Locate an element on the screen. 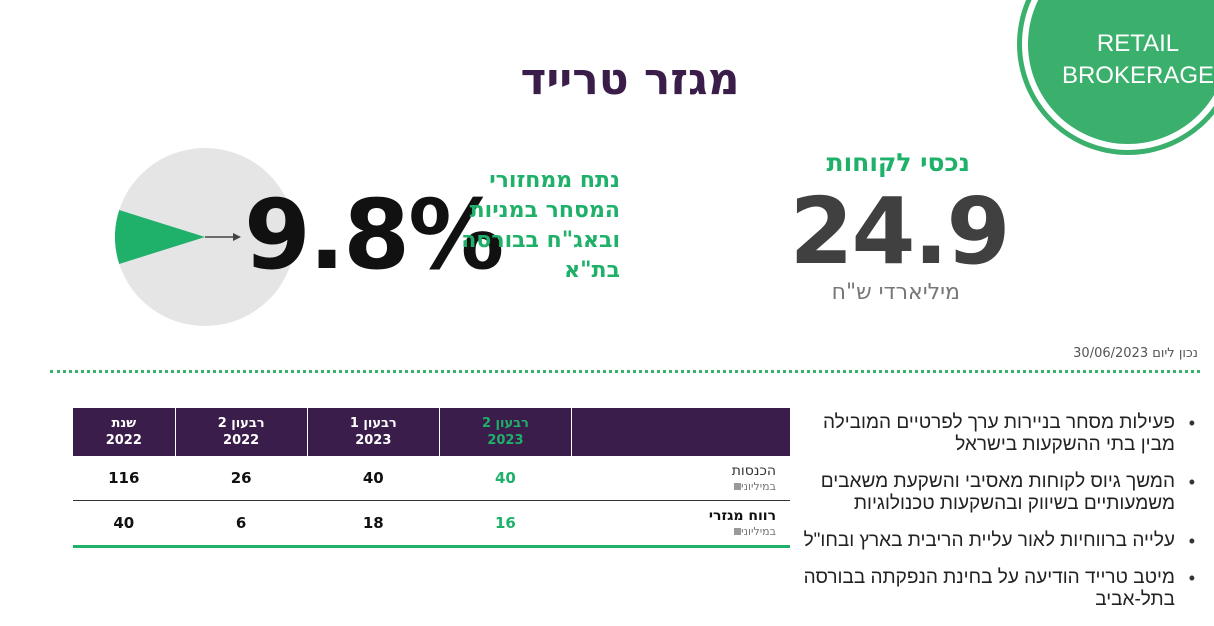 The image size is (1214, 626). header-q1-2023: רבעון 1 2023 is located at coordinates (373, 432).